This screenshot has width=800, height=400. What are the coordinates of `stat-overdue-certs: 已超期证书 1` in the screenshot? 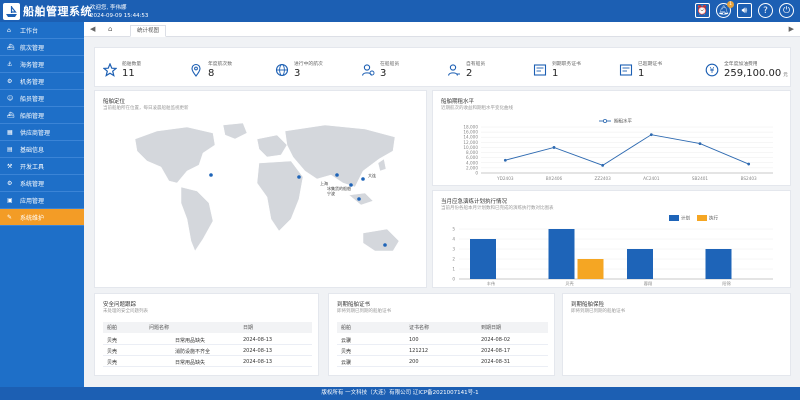 It's located at (640, 70).